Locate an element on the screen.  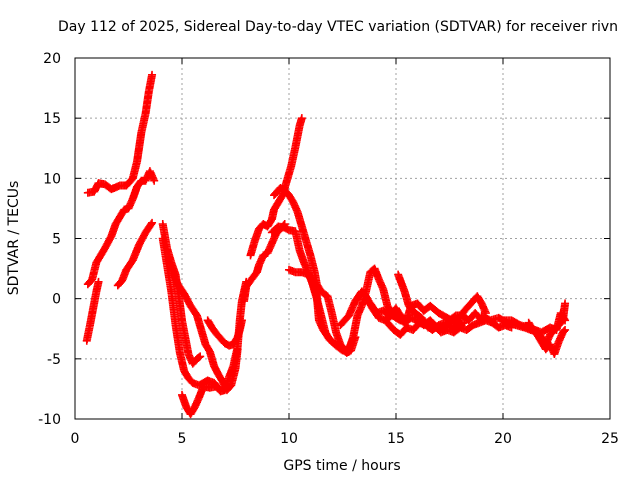
series-sat-h is located at coordinates (204, 329).